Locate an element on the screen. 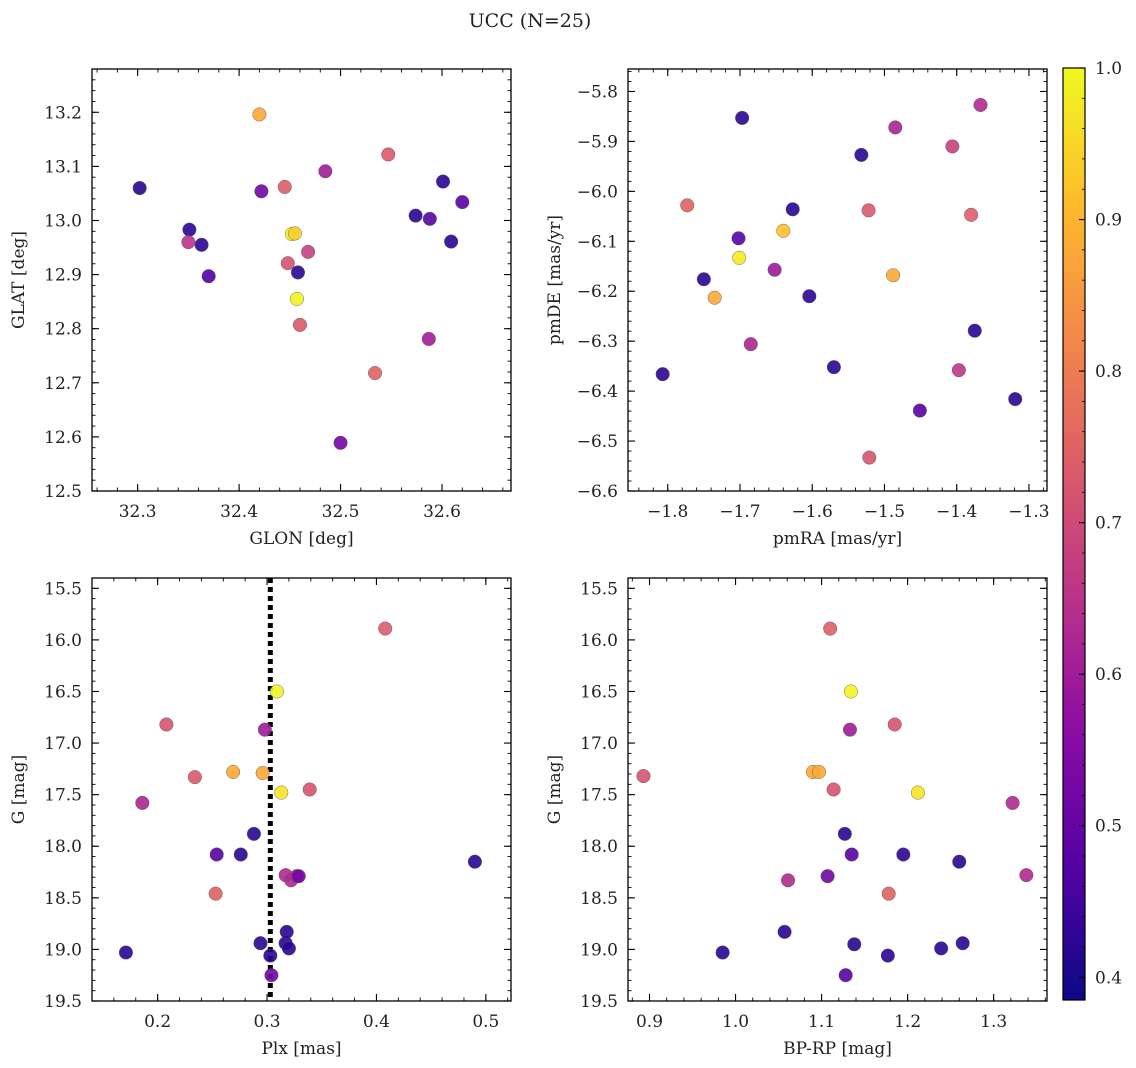  x-tick-label: −1.4 is located at coordinates (956, 512).